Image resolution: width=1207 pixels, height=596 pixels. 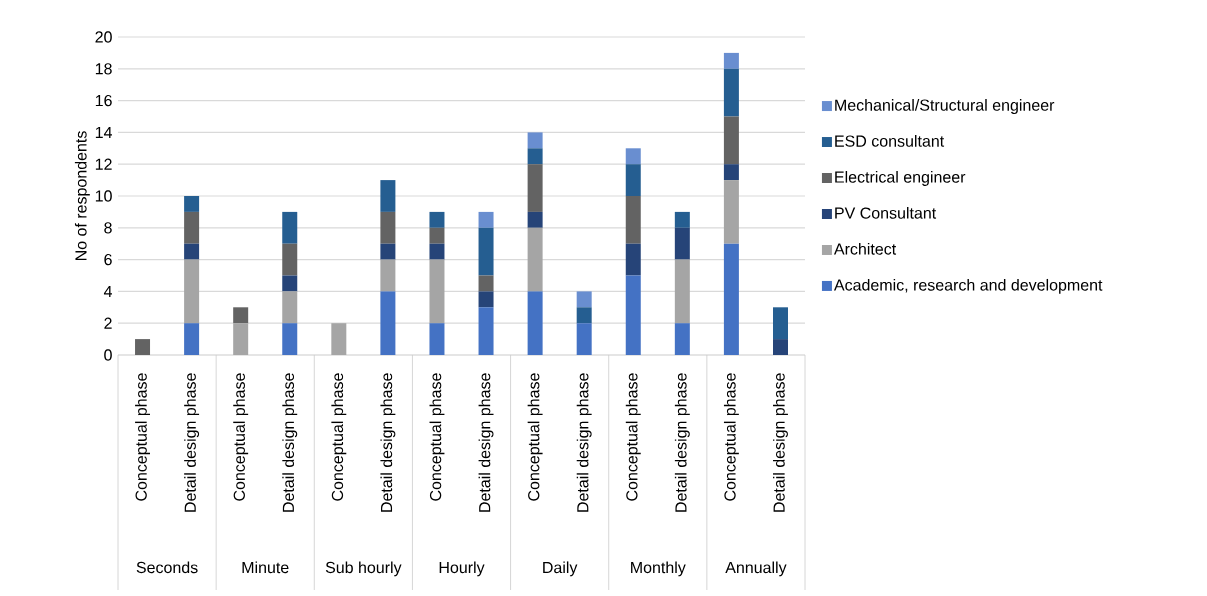 I want to click on y-tick-label: 6, so click(x=108, y=259).